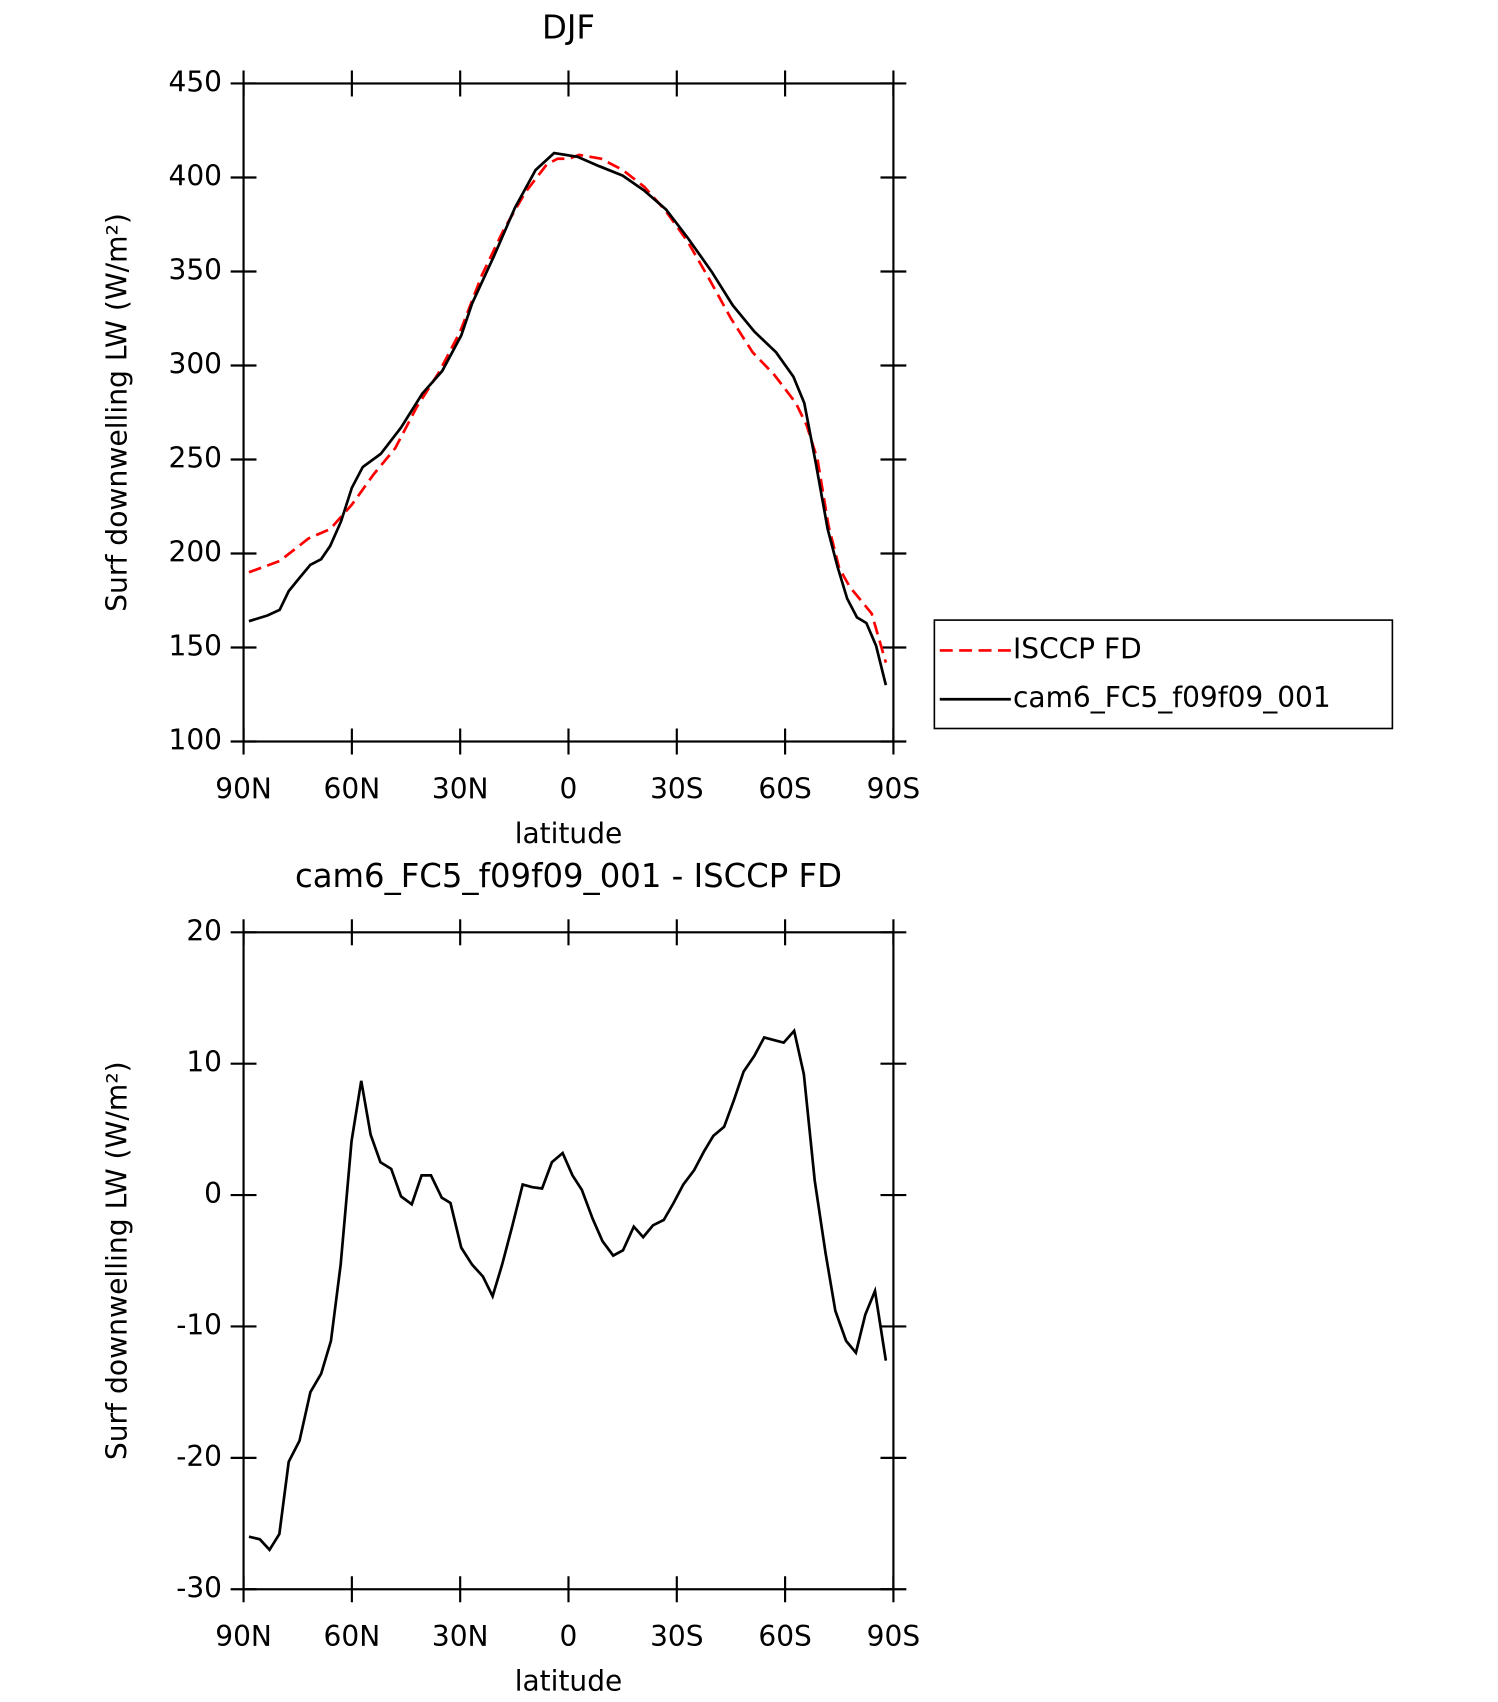  What do you see at coordinates (568, 876) in the screenshot?
I see `chart-title: cam6_FC5_f09f09_001 - ISCCP FD` at bounding box center [568, 876].